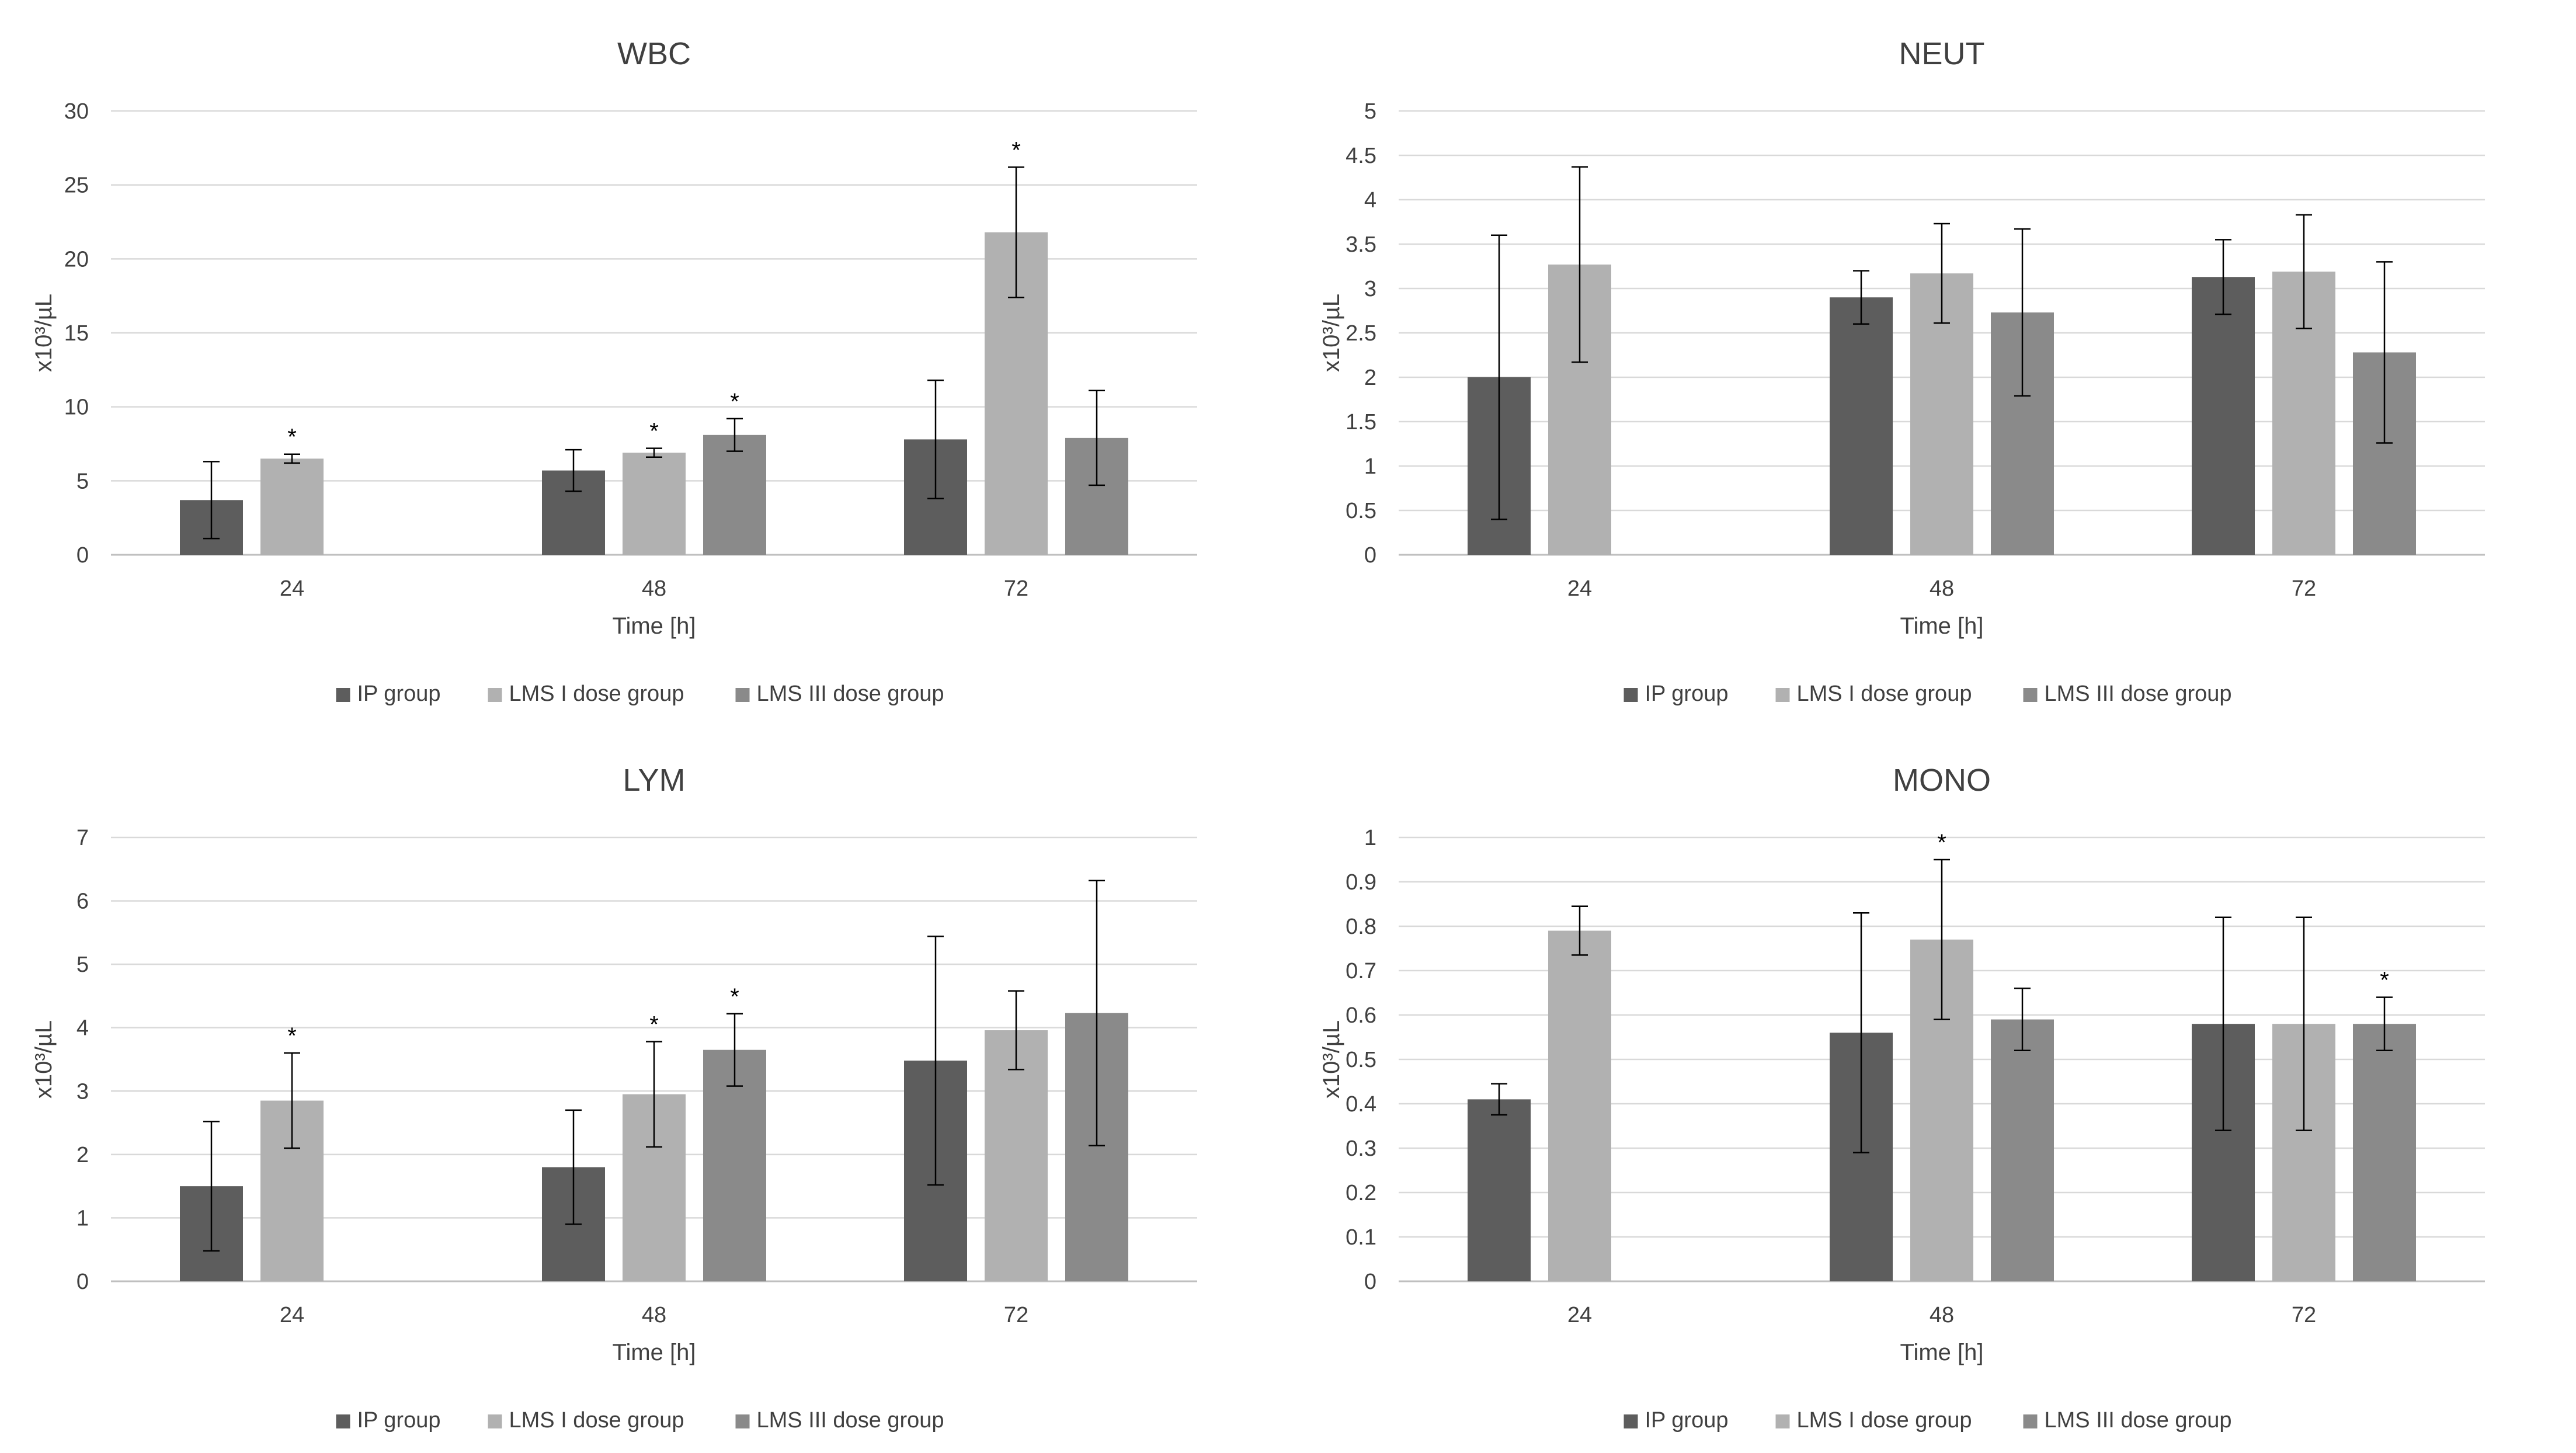 This screenshot has height=1453, width=2576. Describe the element at coordinates (1361, 244) in the screenshot. I see `y-tick-label: 3.5` at that location.